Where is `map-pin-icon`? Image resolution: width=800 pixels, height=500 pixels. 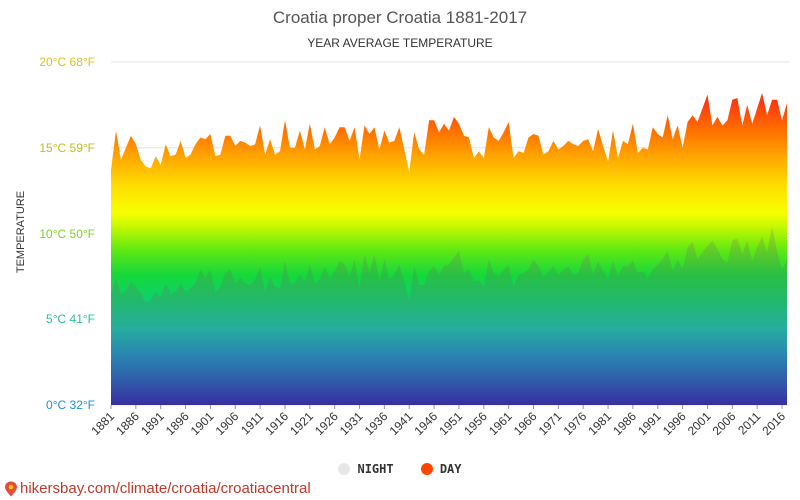 map-pin-icon is located at coordinates (11, 488).